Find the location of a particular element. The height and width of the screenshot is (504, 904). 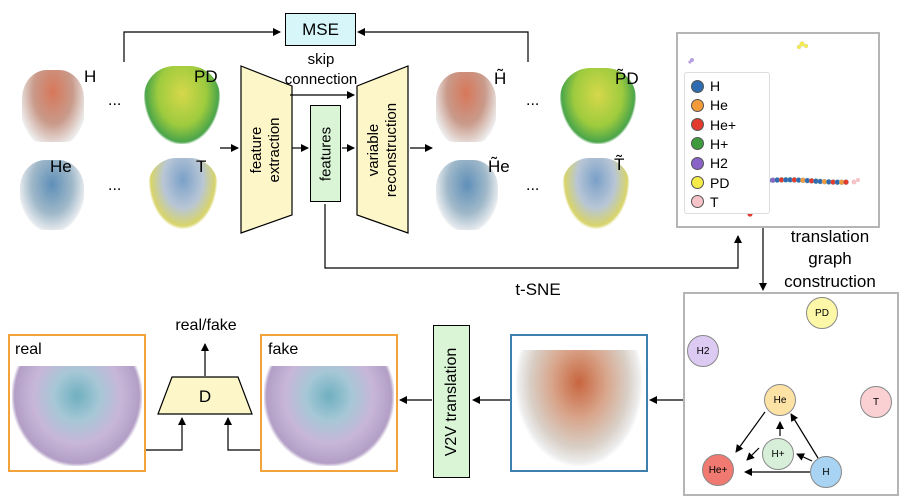

real-fake-label: real/fake is located at coordinates (206, 325).